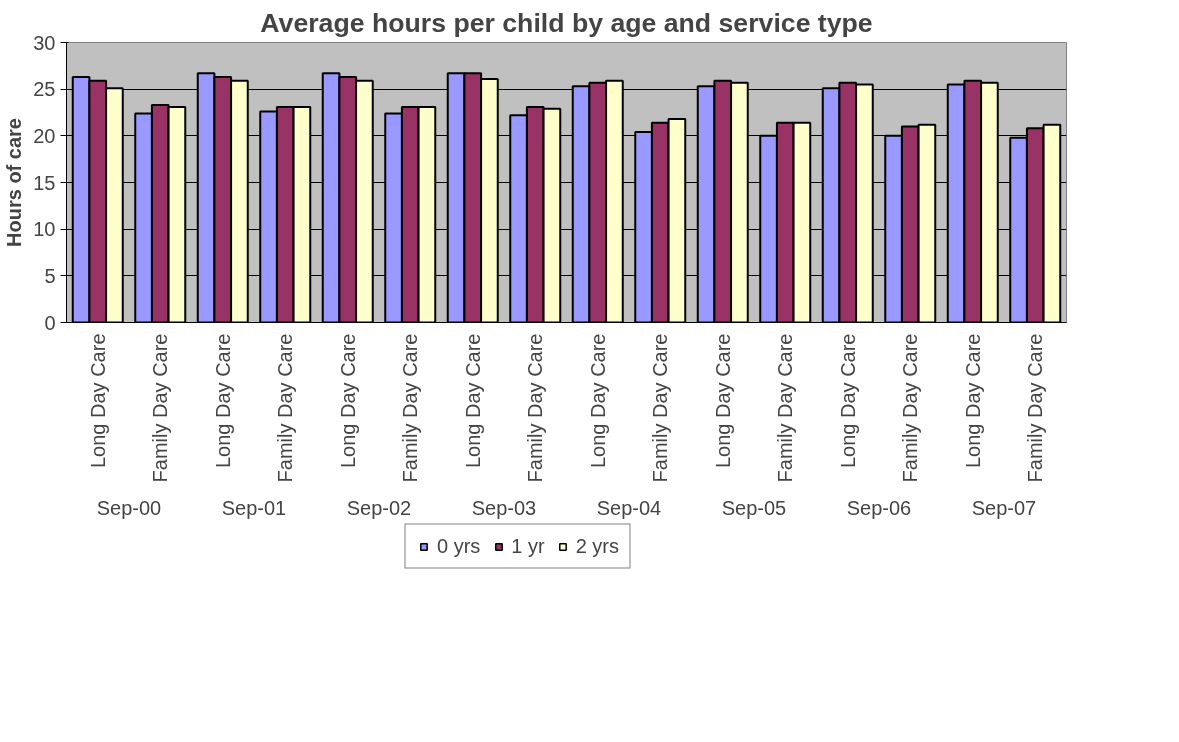 This screenshot has height=742, width=1179. What do you see at coordinates (566, 22) in the screenshot?
I see `chart-title: Average hours per child by age and service type` at bounding box center [566, 22].